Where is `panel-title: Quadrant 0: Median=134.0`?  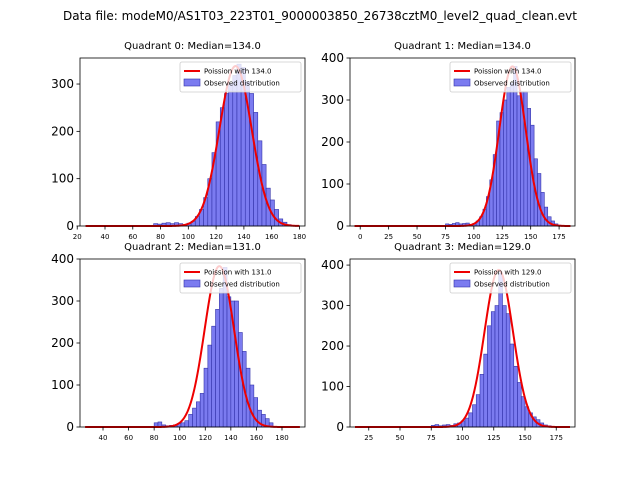
panel-title: Quadrant 0: Median=134.0 is located at coordinates (192, 46).